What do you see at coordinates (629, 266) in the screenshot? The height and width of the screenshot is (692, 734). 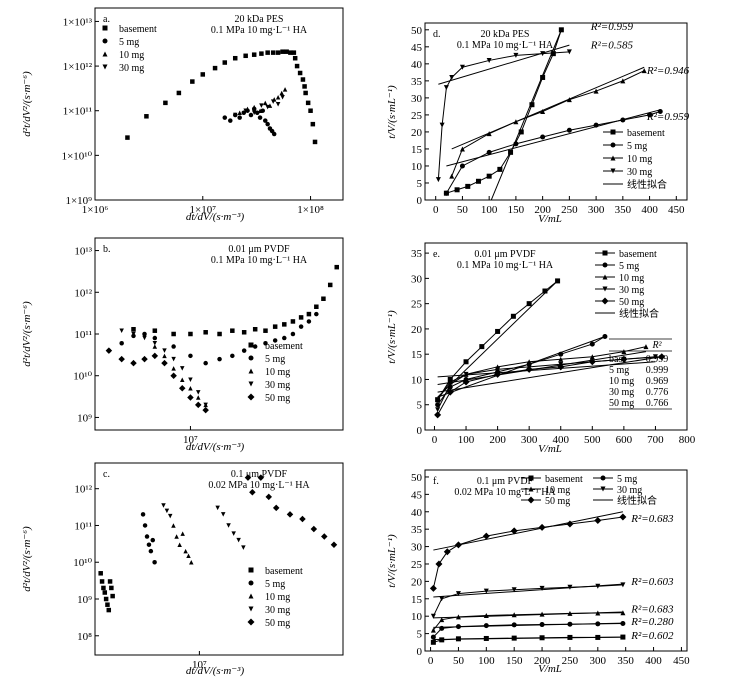 I see `legend-label: 5 mg` at bounding box center [629, 266].